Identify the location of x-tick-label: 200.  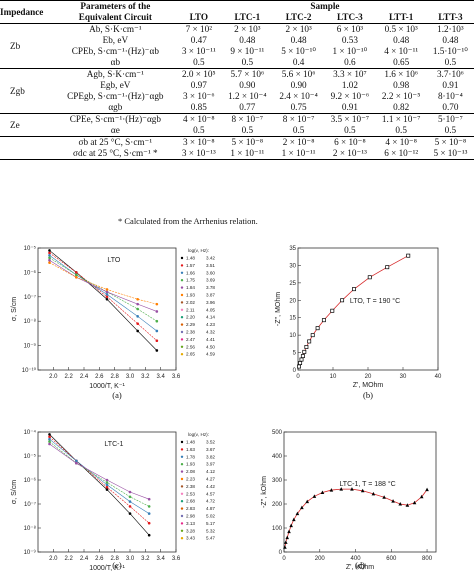
(320, 559).